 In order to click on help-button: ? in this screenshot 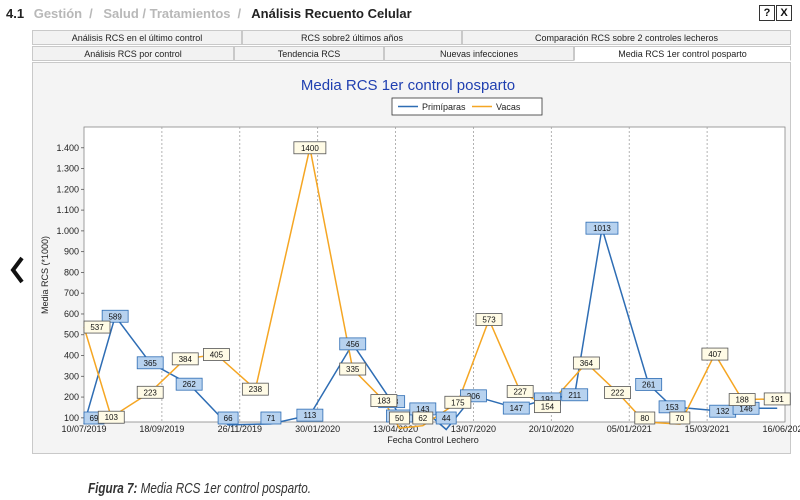, I will do `click(767, 13)`.